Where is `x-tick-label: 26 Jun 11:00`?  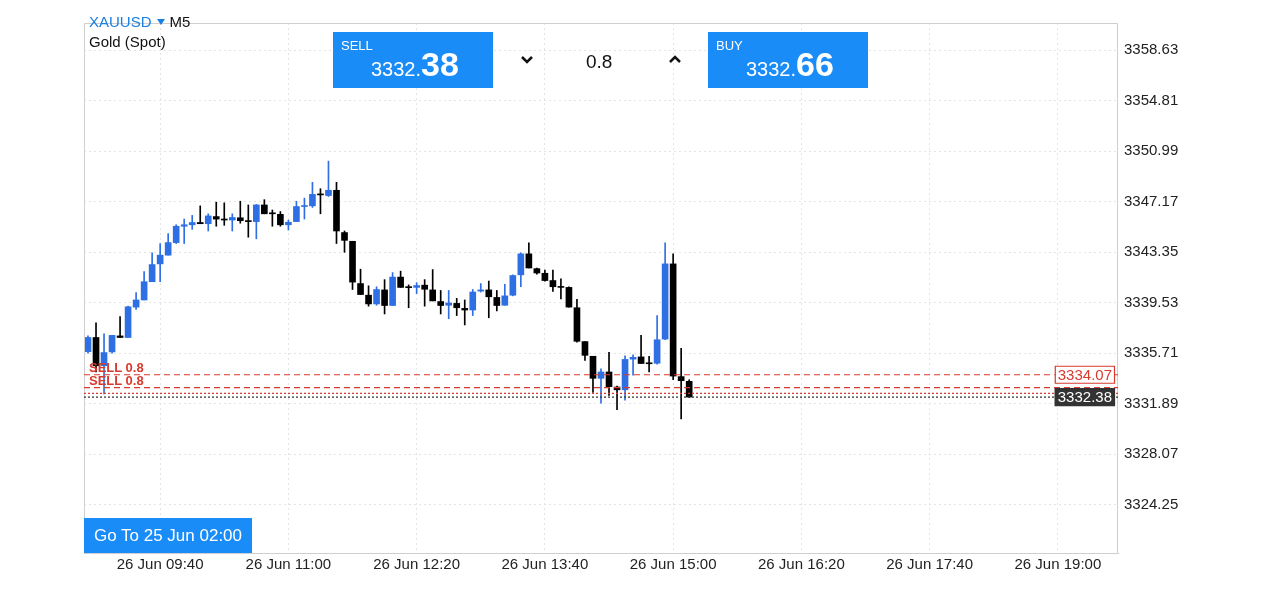
x-tick-label: 26 Jun 11:00 is located at coordinates (288, 564).